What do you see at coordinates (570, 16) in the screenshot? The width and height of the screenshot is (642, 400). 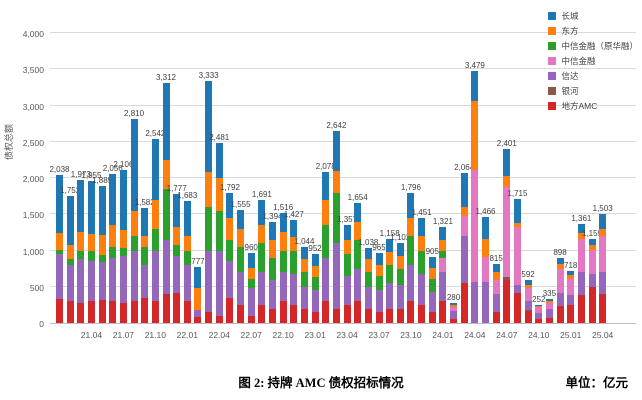 I see `legend-label: 长城` at bounding box center [570, 16].